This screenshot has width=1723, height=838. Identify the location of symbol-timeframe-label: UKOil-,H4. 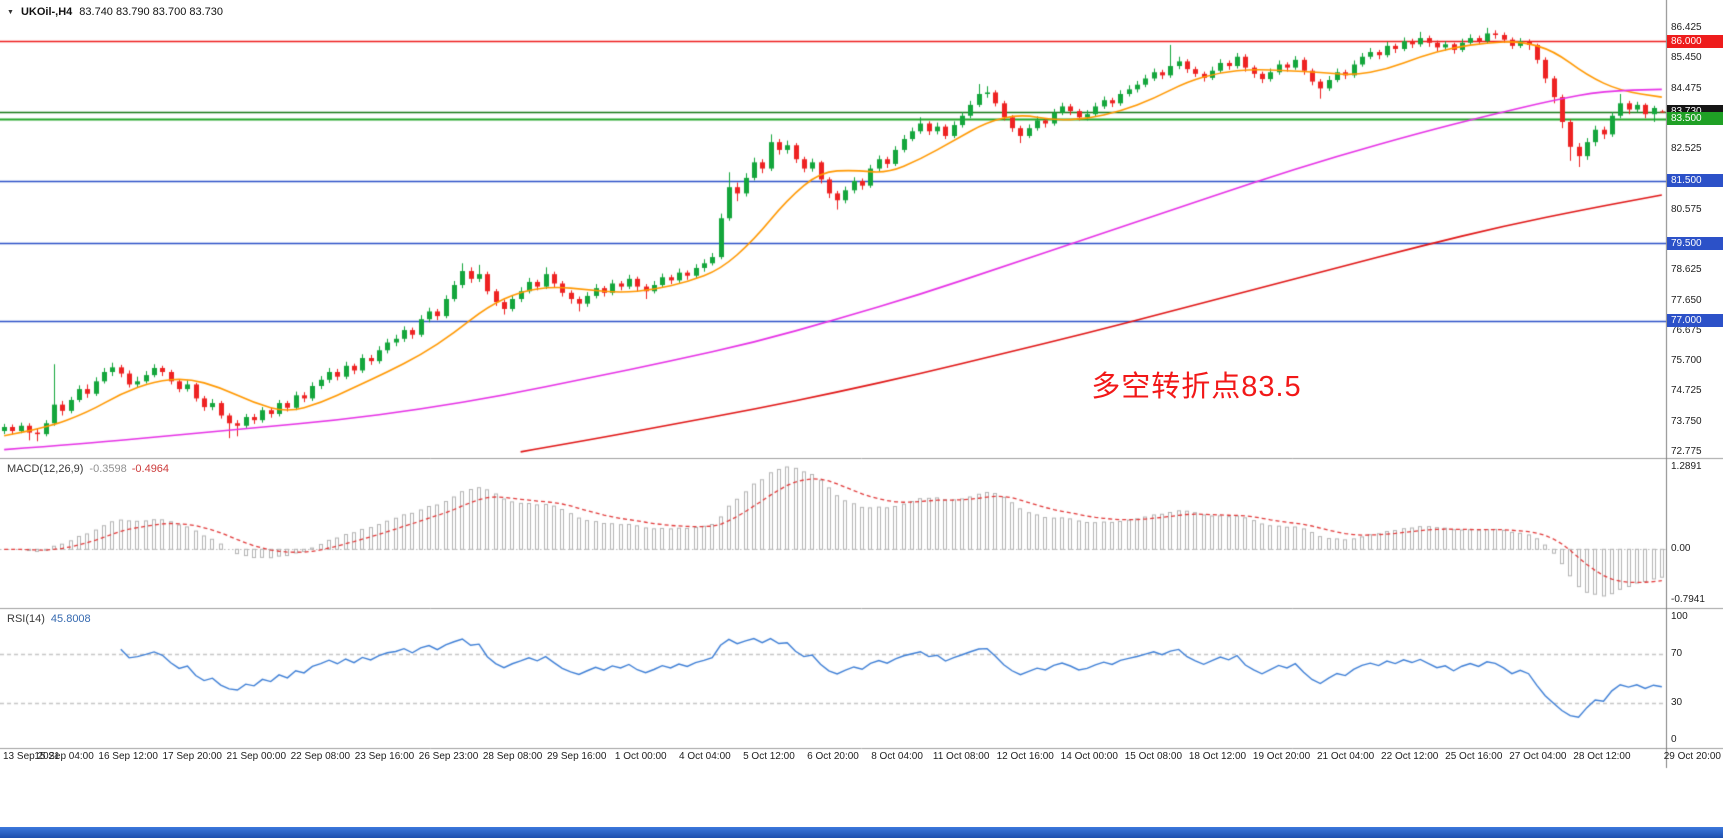
(46, 12).